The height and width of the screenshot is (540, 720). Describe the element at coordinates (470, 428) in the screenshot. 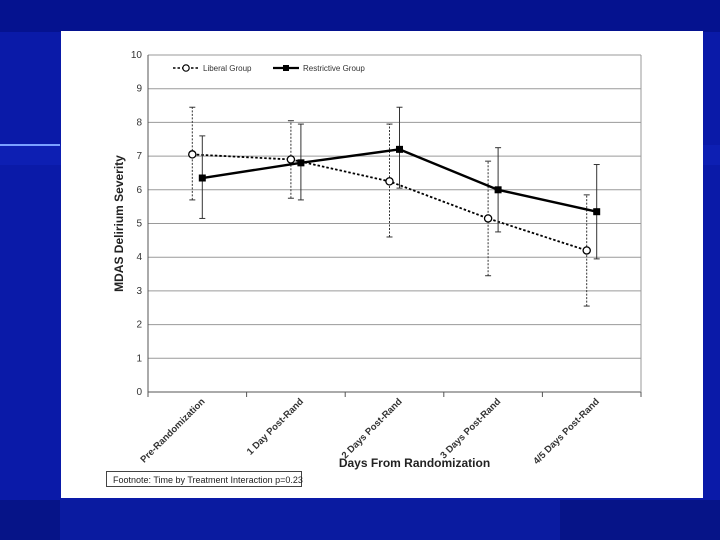

I see `x-tick-label: 3 Days Post-Rand` at that location.